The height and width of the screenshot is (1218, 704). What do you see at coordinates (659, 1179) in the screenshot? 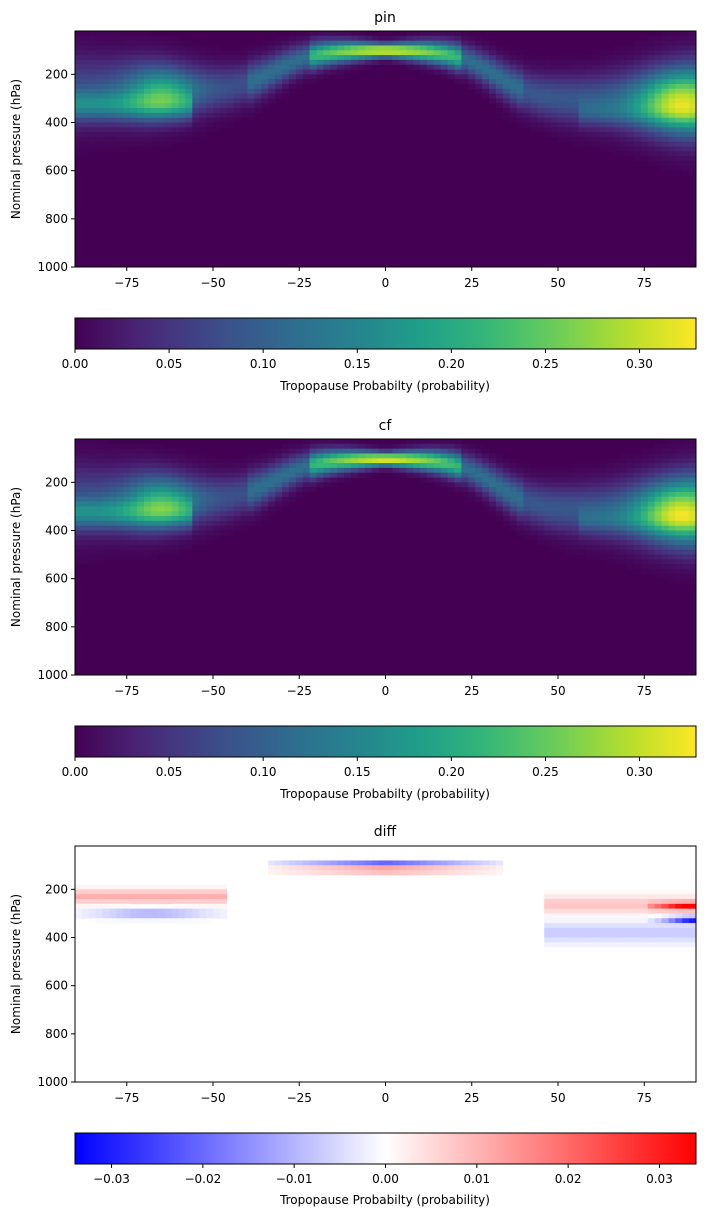
I see `colorbar-tick-label: 0.03` at bounding box center [659, 1179].